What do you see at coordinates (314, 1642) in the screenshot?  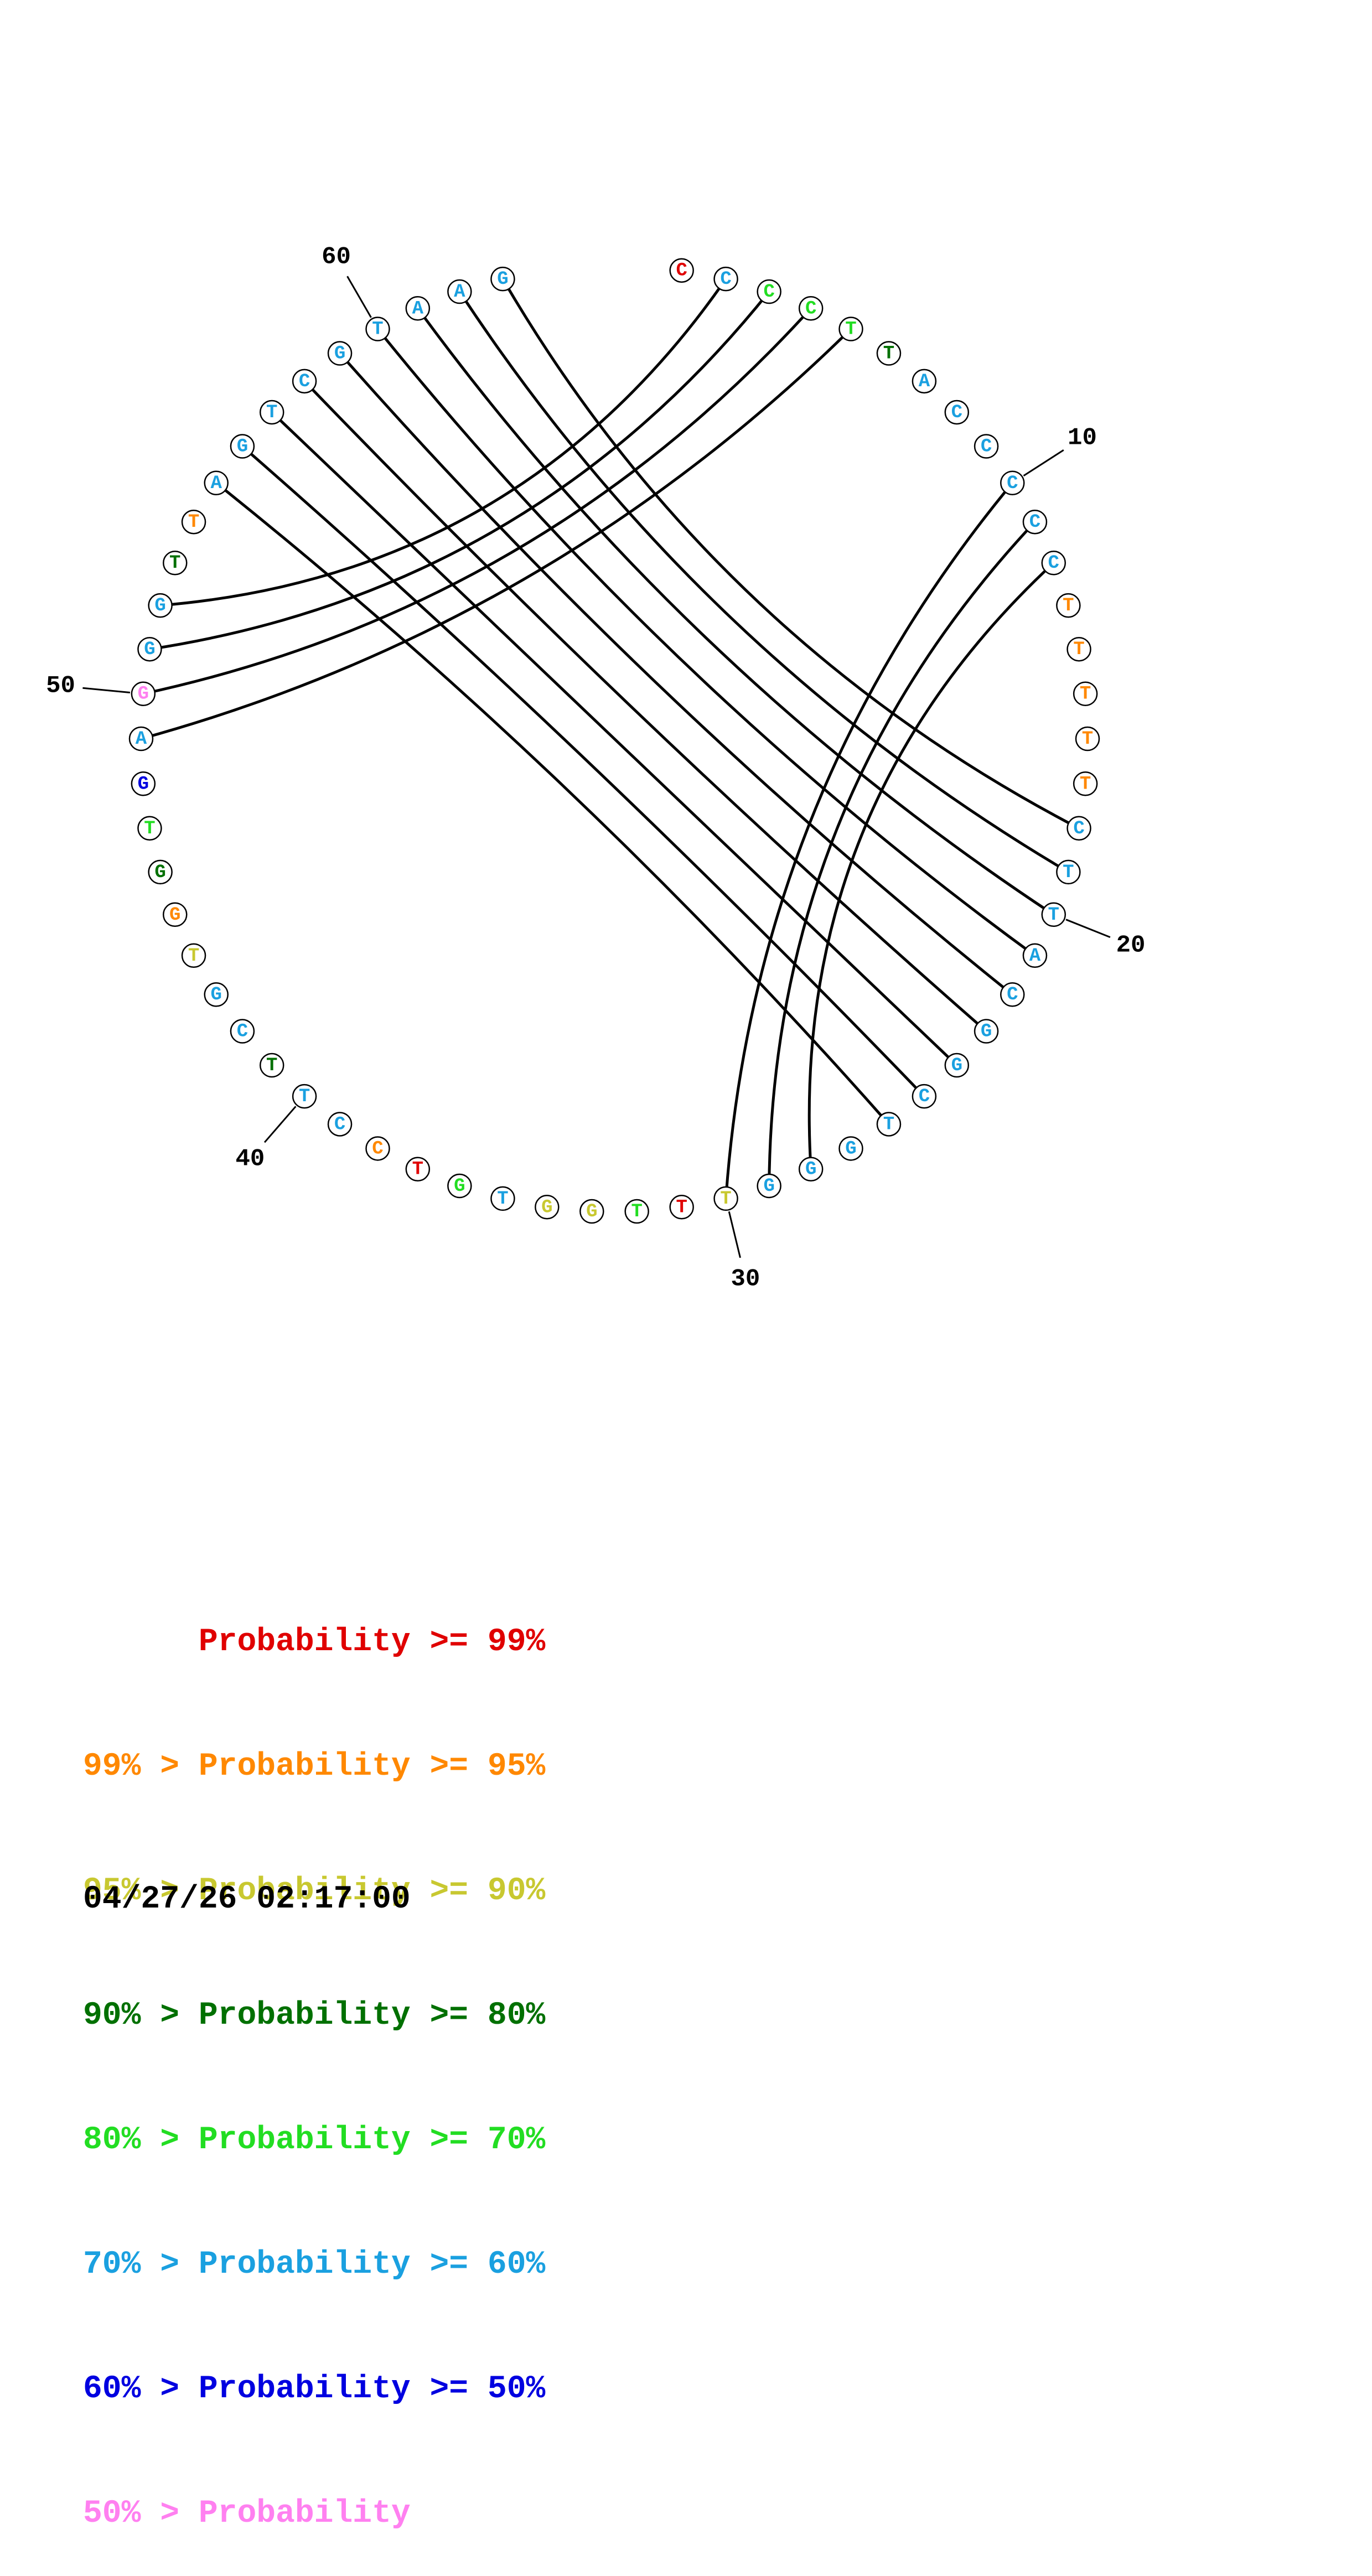 I see `legend-row: Probability >= 99%` at bounding box center [314, 1642].